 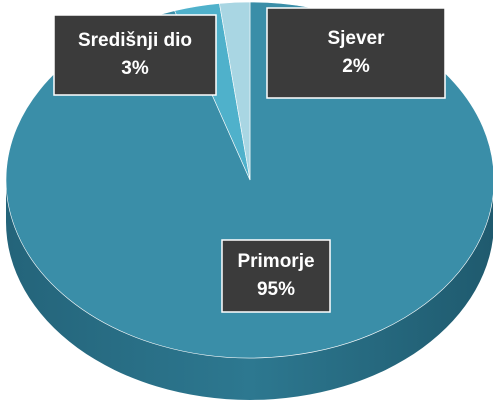 I want to click on value-label: 3%, so click(x=135, y=68).